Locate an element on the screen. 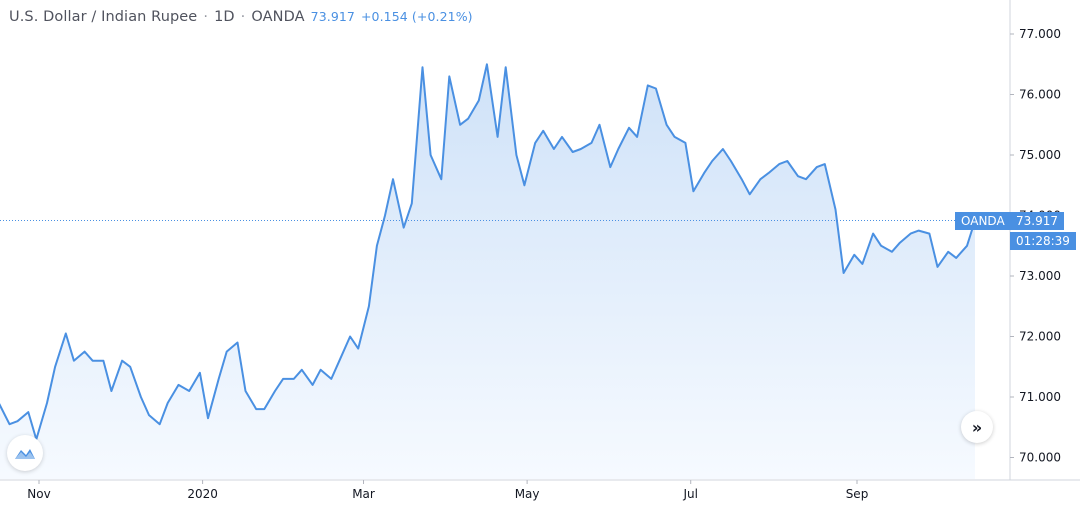 Image resolution: width=1080 pixels, height=512 pixels. logo-glyph-icon is located at coordinates (25, 454).